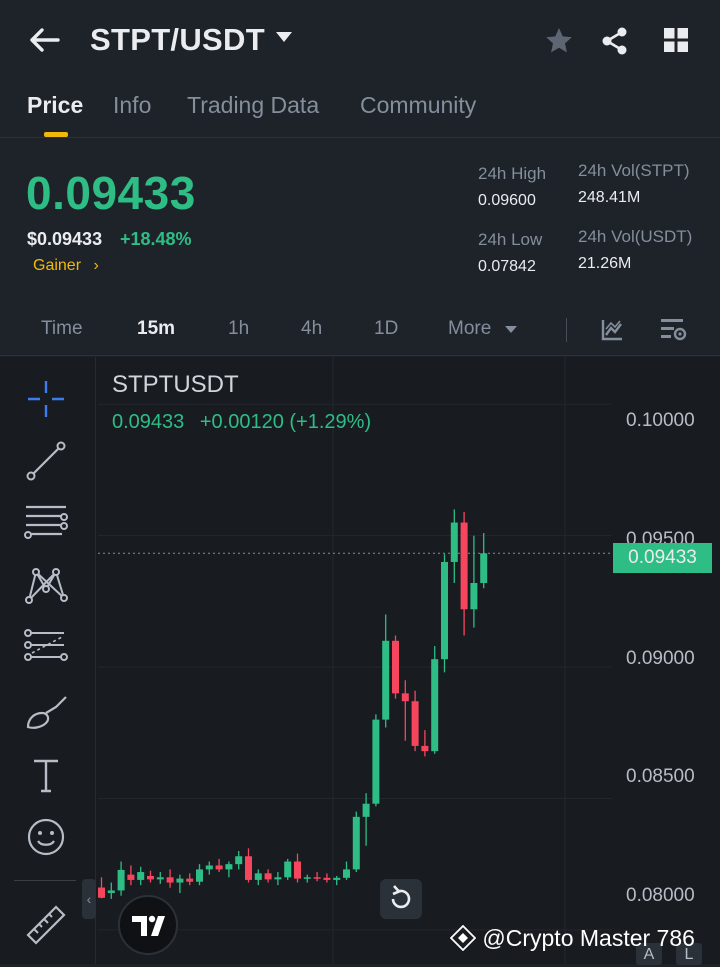  Describe the element at coordinates (401, 899) in the screenshot. I see `reset-chart-icon` at that location.